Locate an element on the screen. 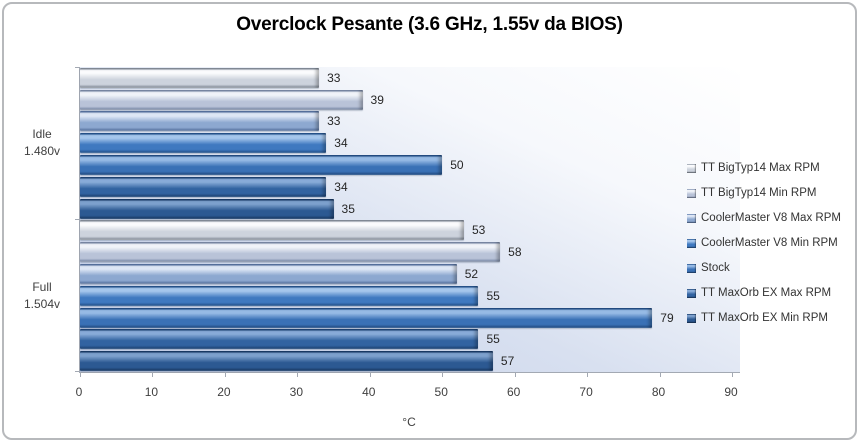  legend-item: TT MaxOrb EX Min RPM is located at coordinates (764, 318).